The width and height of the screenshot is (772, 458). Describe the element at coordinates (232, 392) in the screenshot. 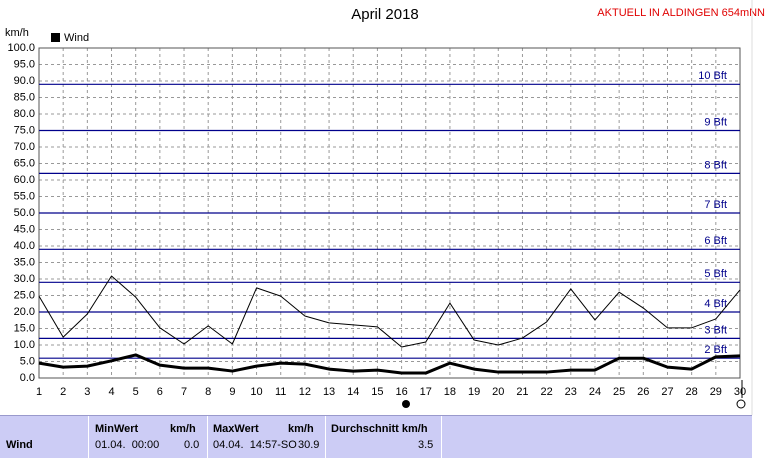

I see `x-tick-label: 9` at that location.